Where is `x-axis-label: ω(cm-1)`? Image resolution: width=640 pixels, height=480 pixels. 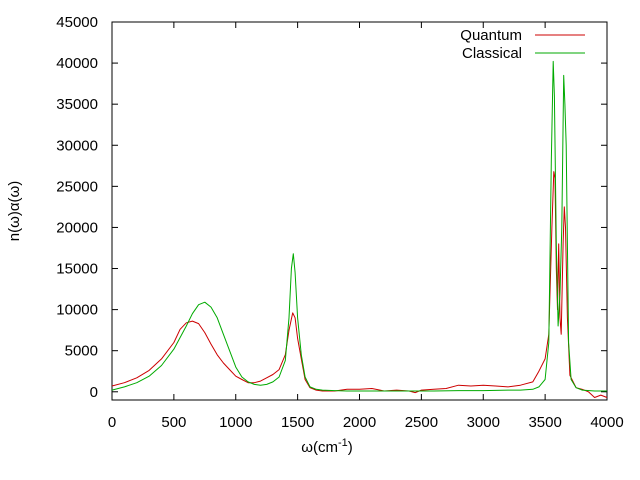
x-axis-label: ω(cm-1) is located at coordinates (326, 446).